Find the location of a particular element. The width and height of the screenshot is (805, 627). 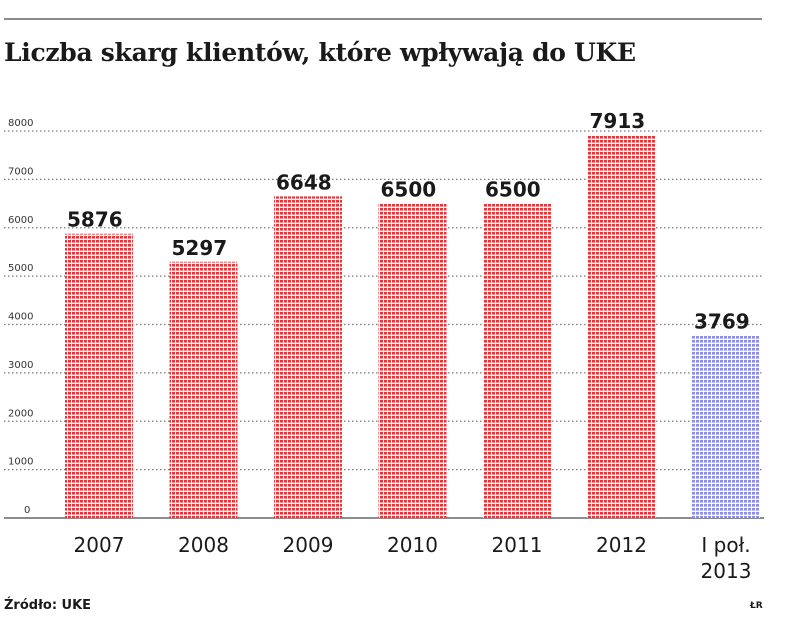

x-tick-label-line: 2007 is located at coordinates (99, 545).